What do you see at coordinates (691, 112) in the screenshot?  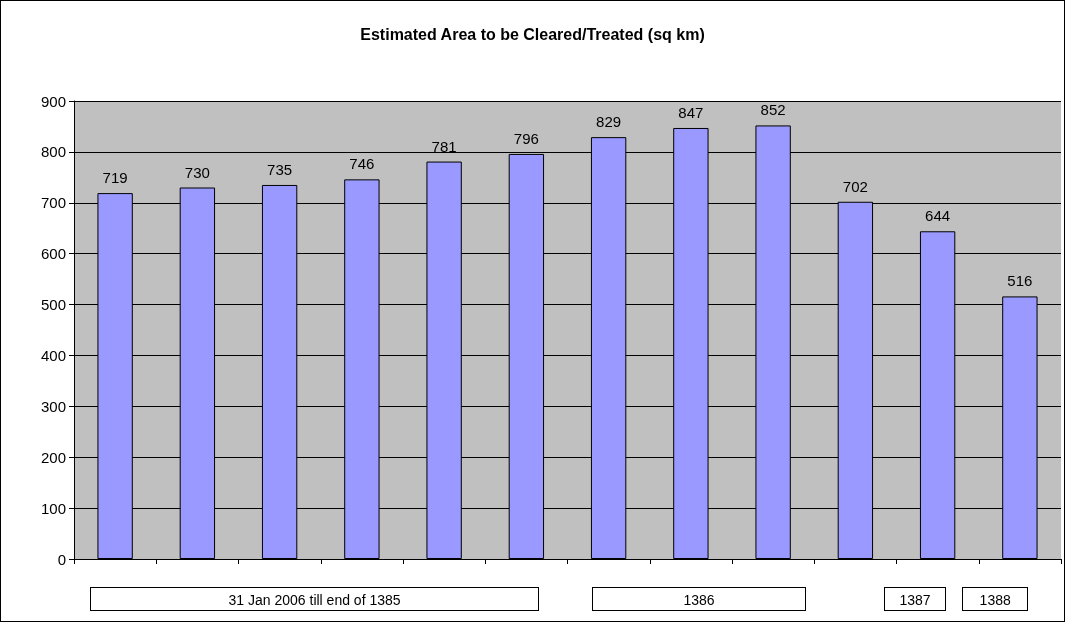 I see `data-label: 847` at bounding box center [691, 112].